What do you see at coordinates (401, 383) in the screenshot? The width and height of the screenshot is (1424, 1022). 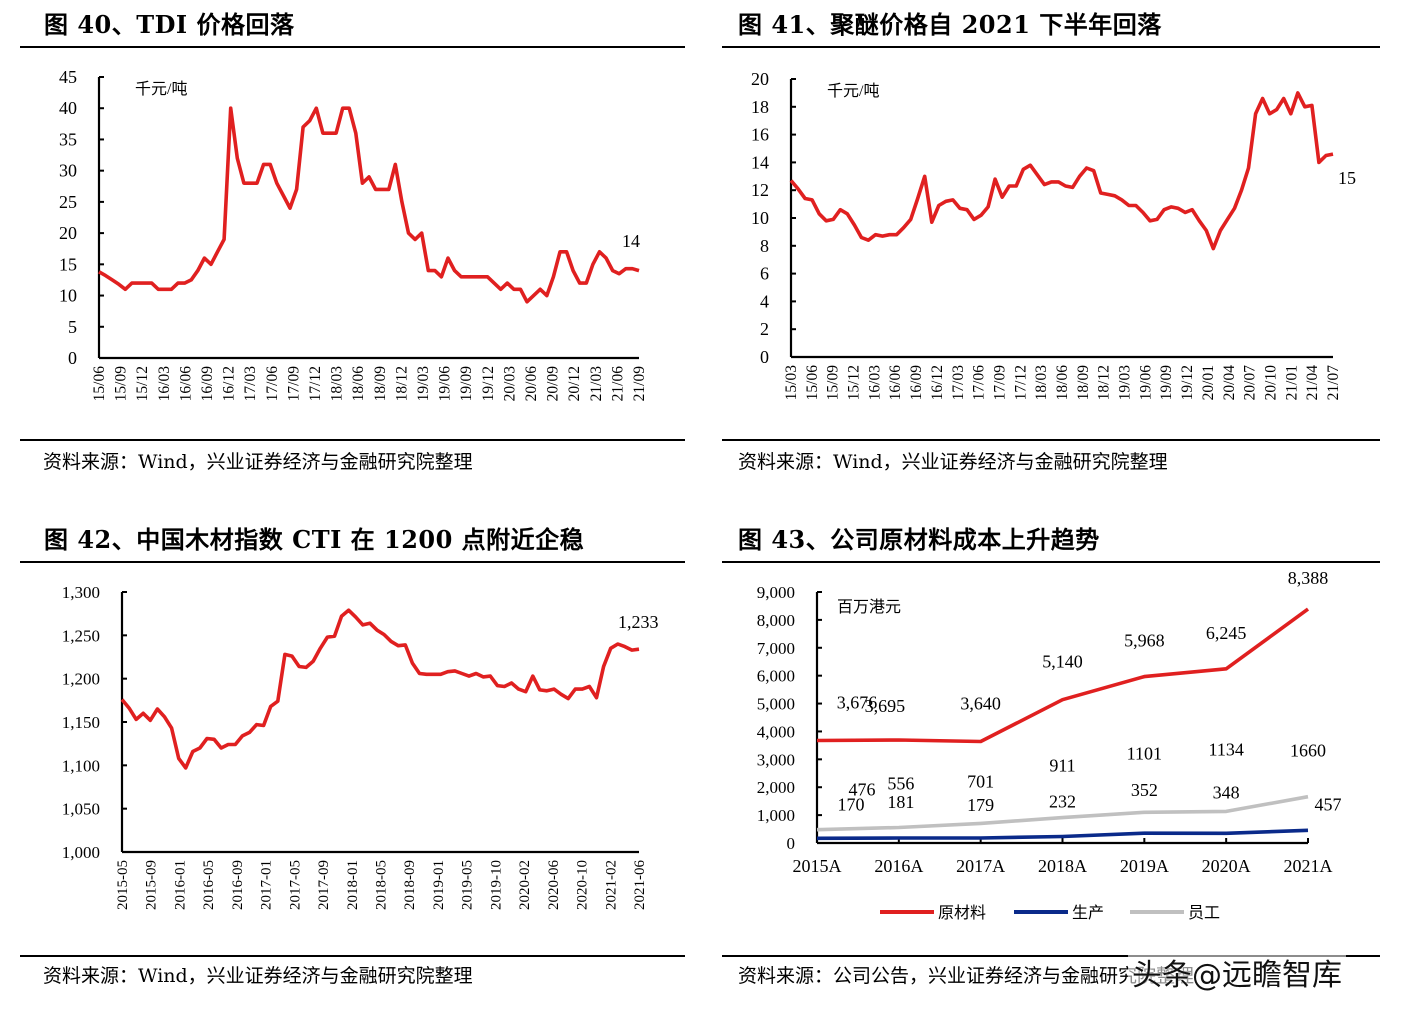 I see `x-tick-label: 18/12` at bounding box center [401, 383].